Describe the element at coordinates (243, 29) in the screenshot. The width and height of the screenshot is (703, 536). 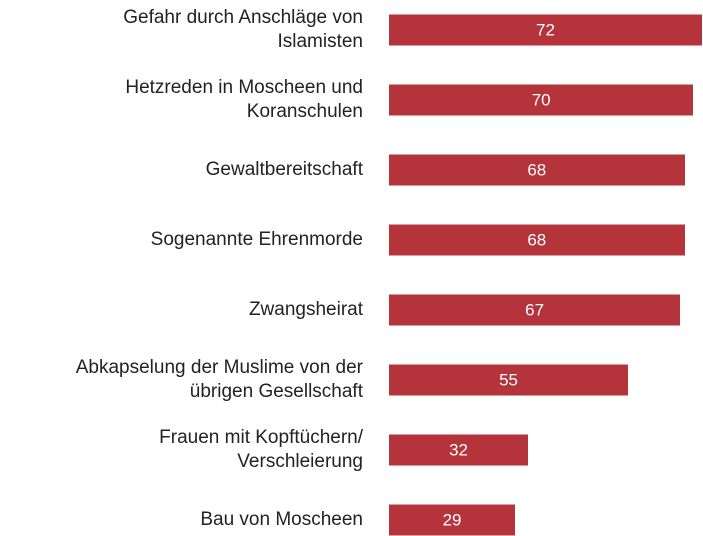
I see `category-label: Gefahr durch Anschläge von Islamisten` at that location.